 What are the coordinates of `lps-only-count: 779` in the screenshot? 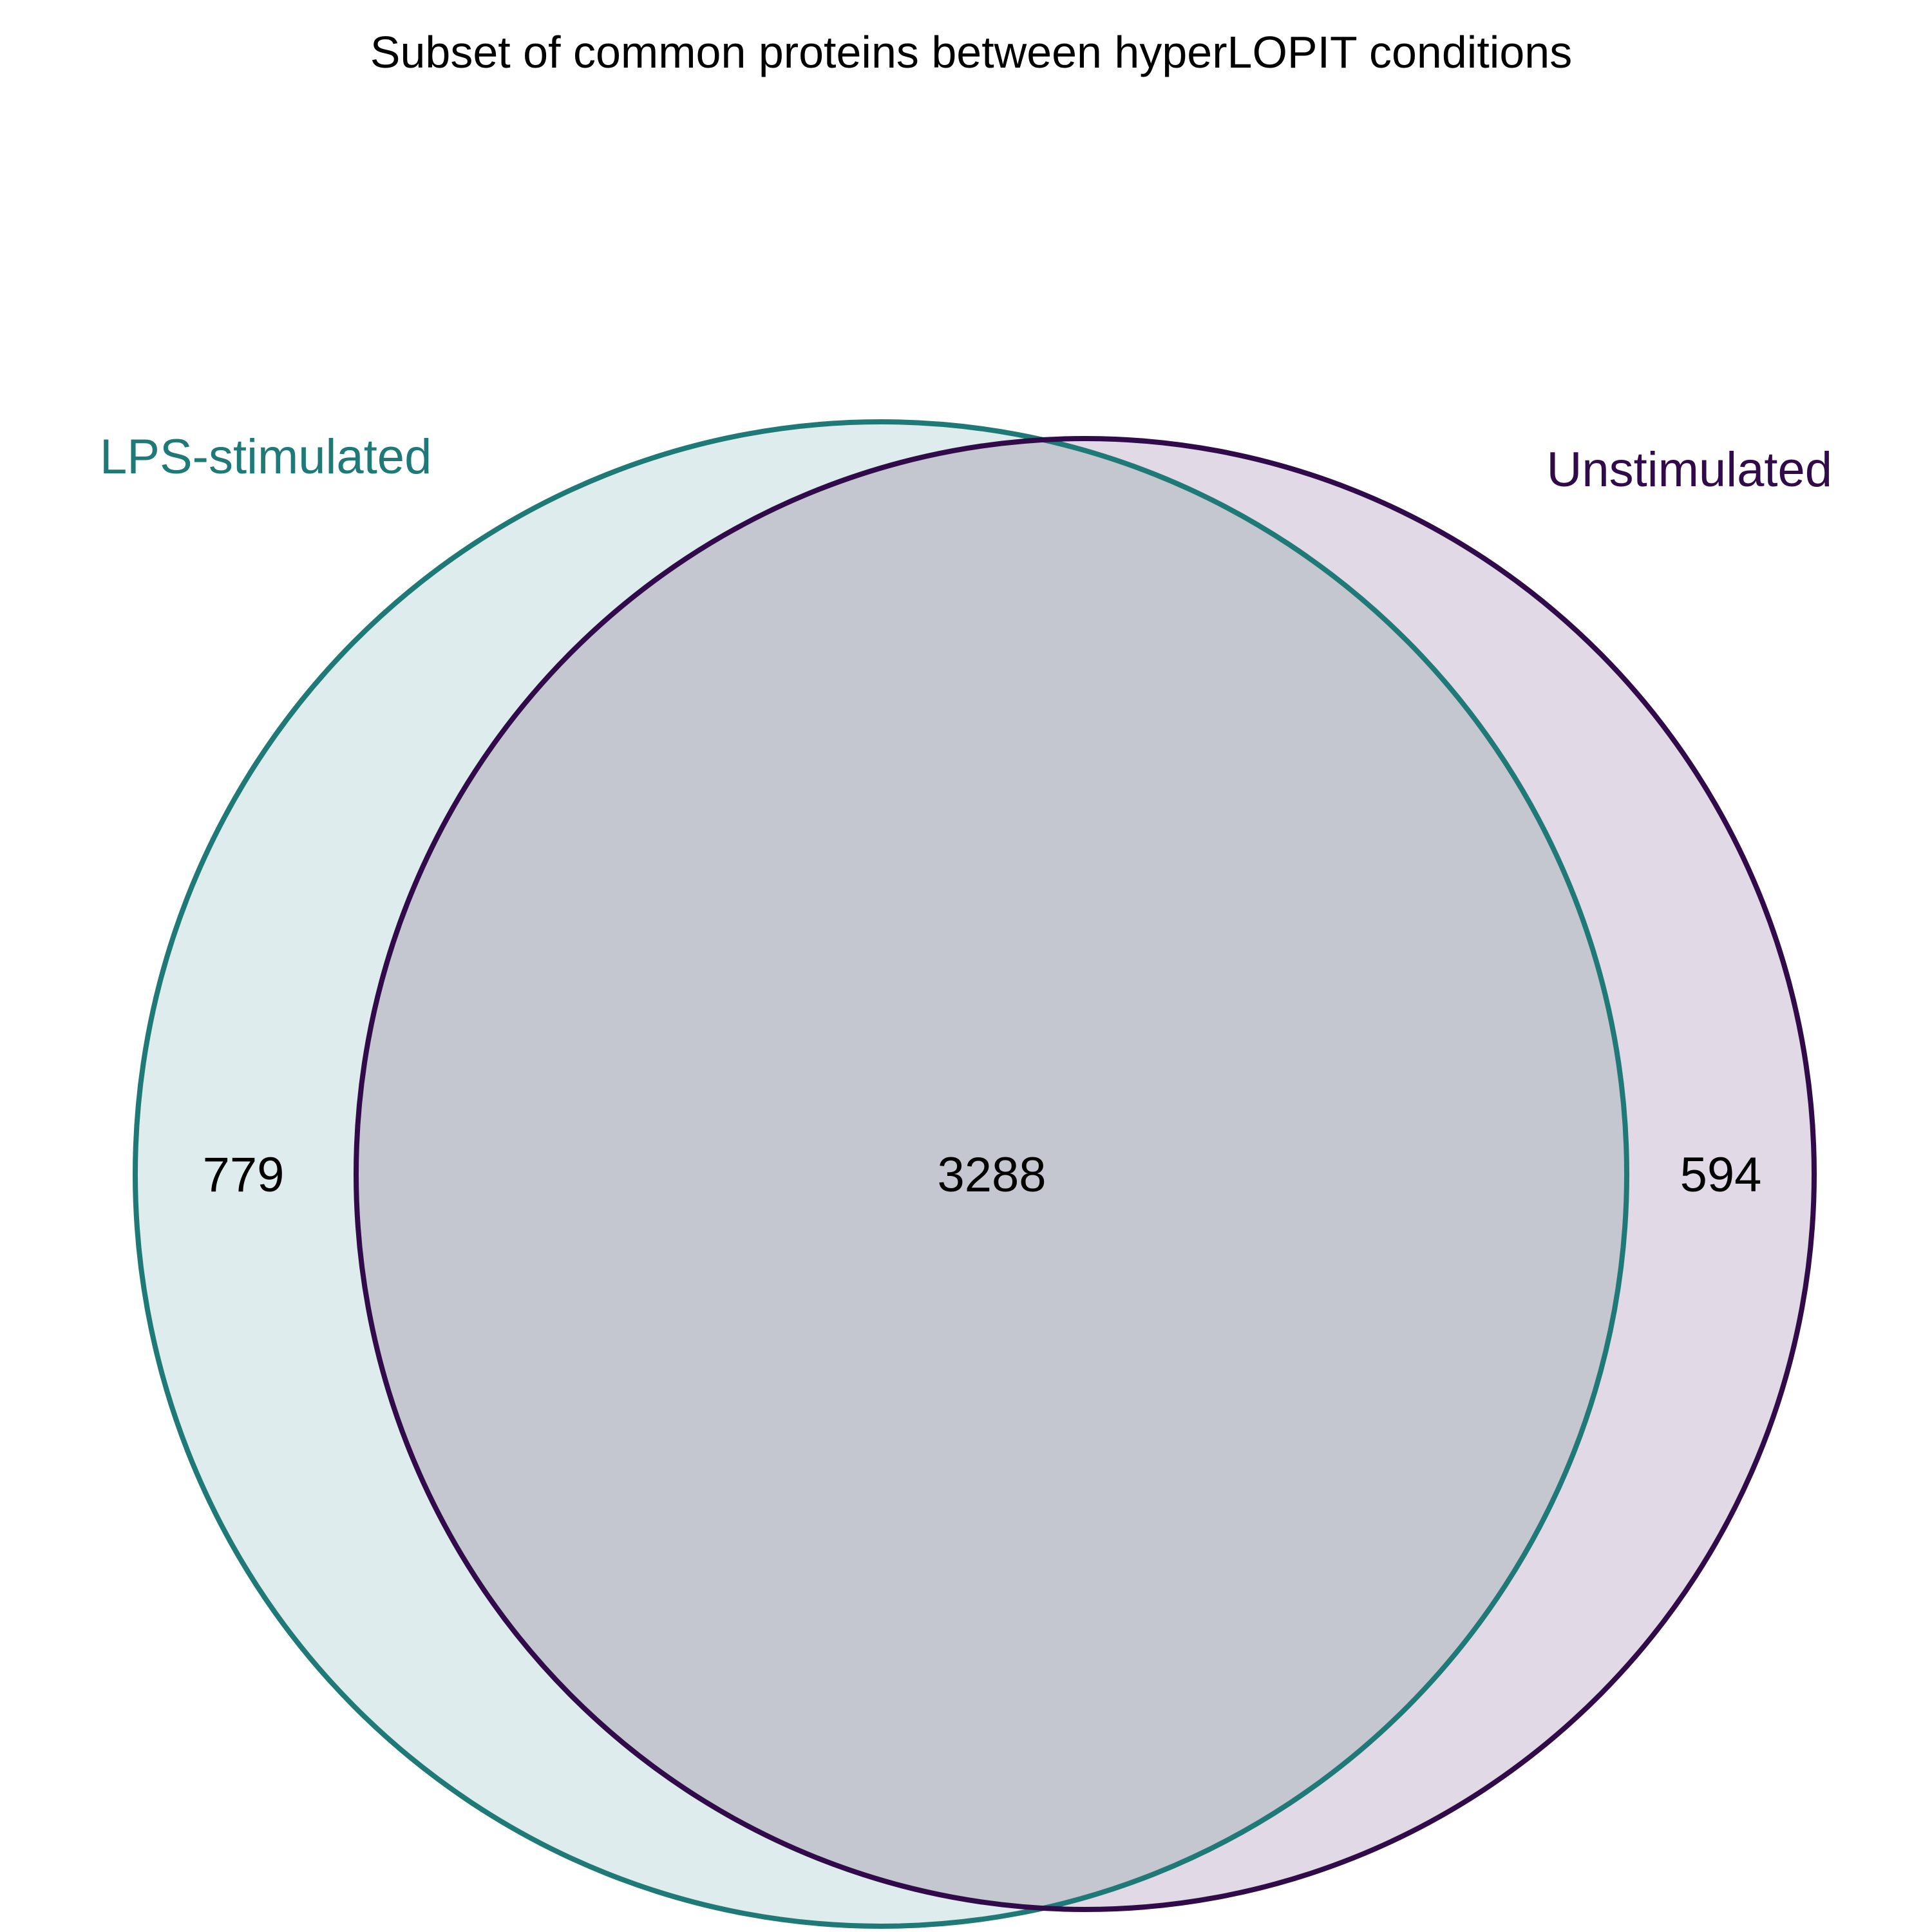 It's located at (244, 1175).